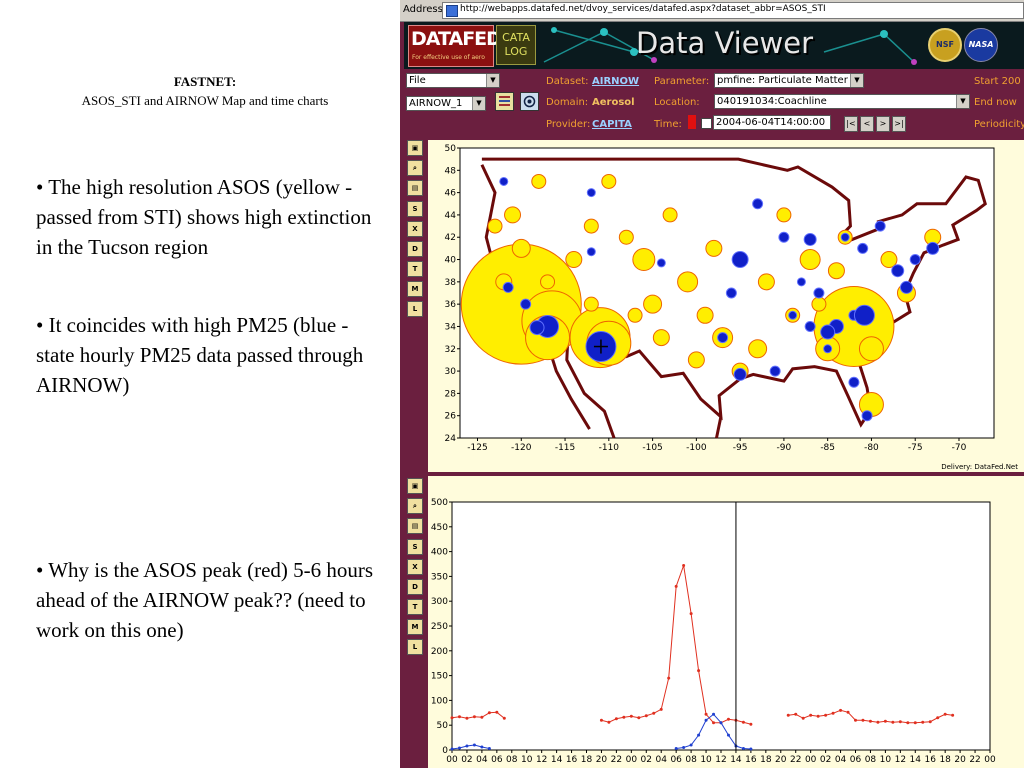 The height and width of the screenshot is (768, 1024). I want to click on nav-last-button: >|, so click(899, 124).